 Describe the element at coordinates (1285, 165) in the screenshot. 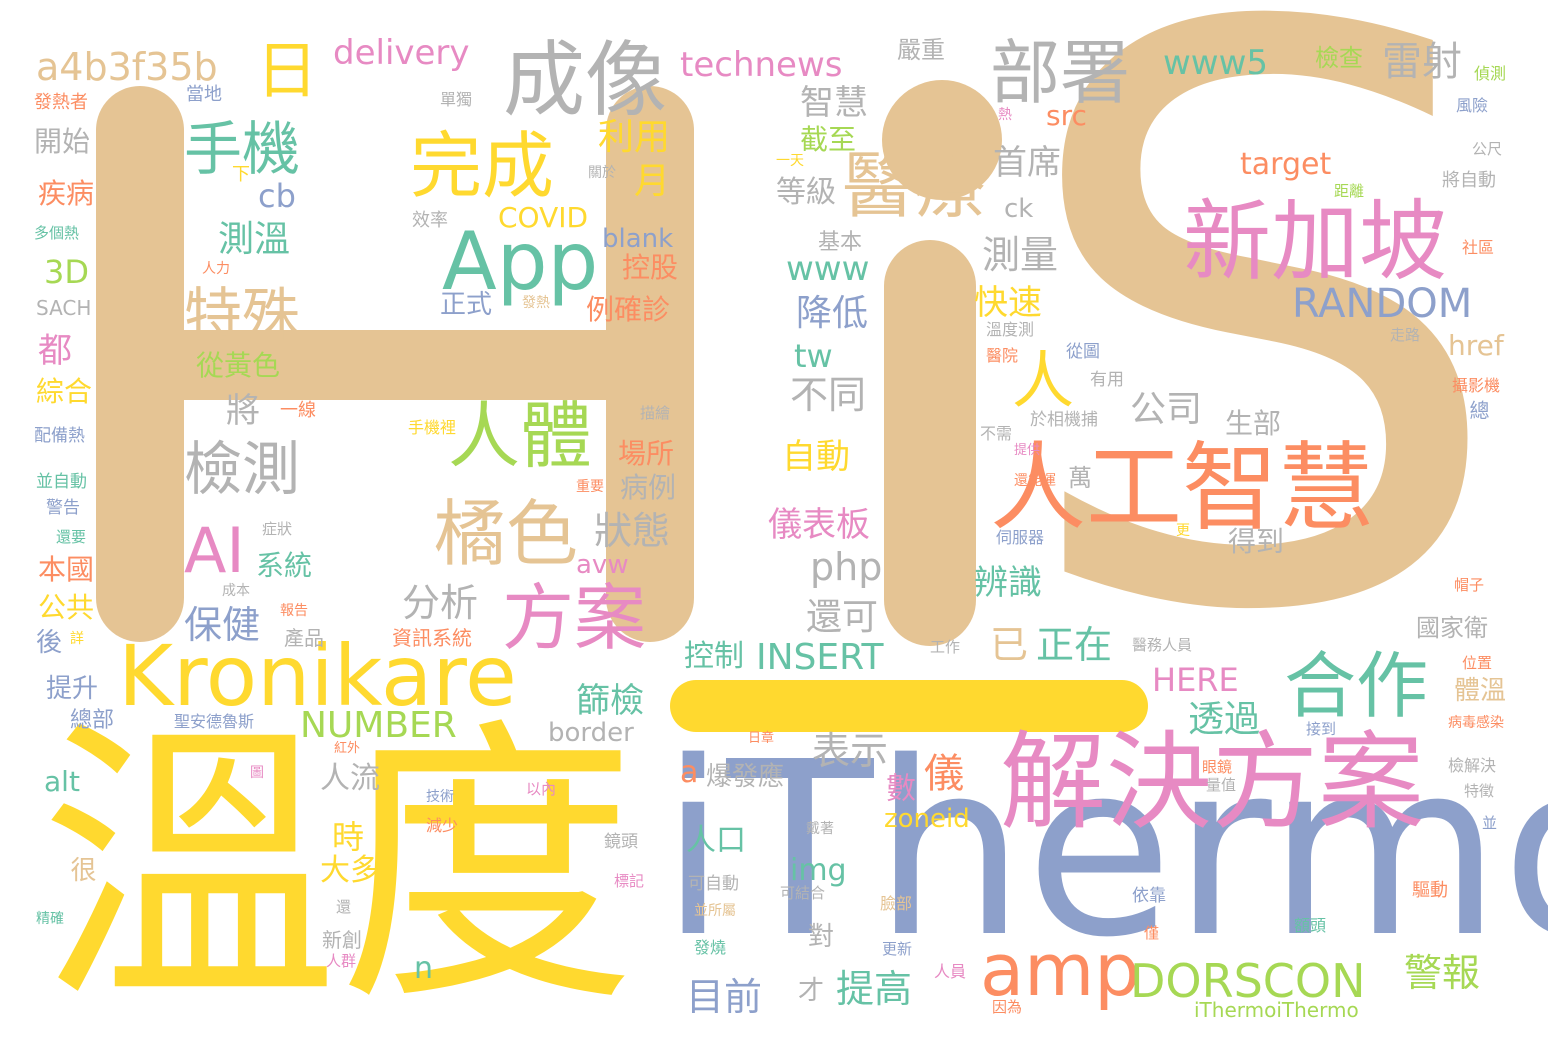

I see `word-target: target` at that location.